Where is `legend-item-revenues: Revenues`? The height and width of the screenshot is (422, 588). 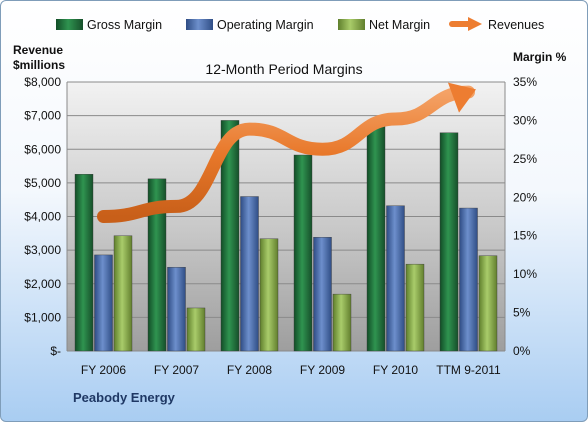
legend-item-revenues: Revenues is located at coordinates (496, 24).